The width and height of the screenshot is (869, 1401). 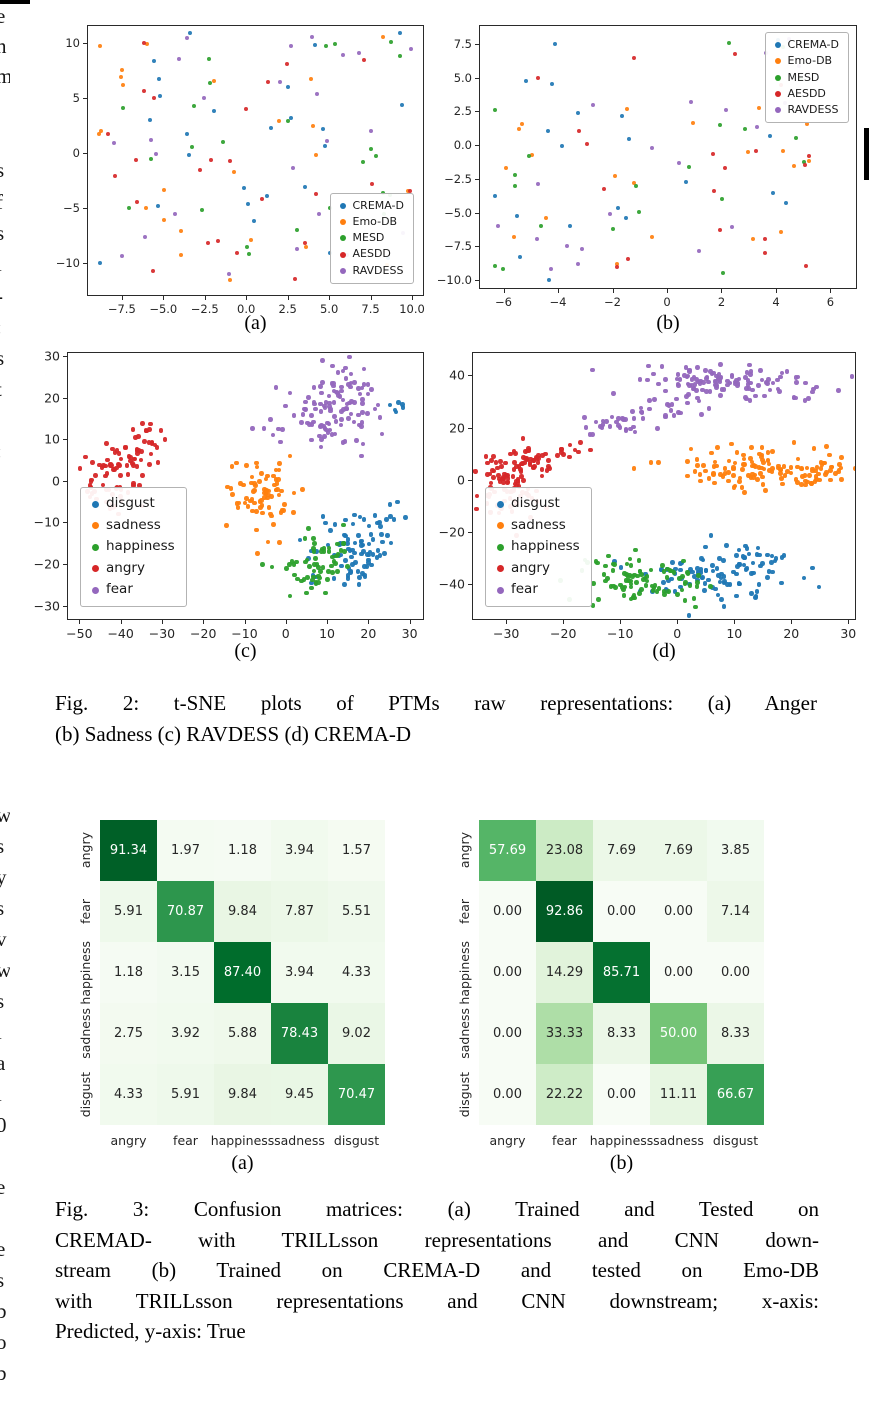 I want to click on matrix-cell: 7.69, so click(x=621, y=850).